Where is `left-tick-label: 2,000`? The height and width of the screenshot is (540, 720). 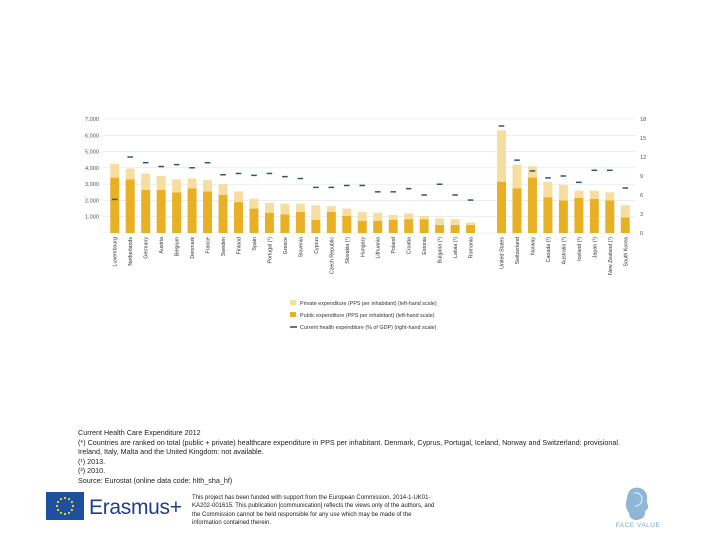 left-tick-label: 2,000 is located at coordinates (92, 201).